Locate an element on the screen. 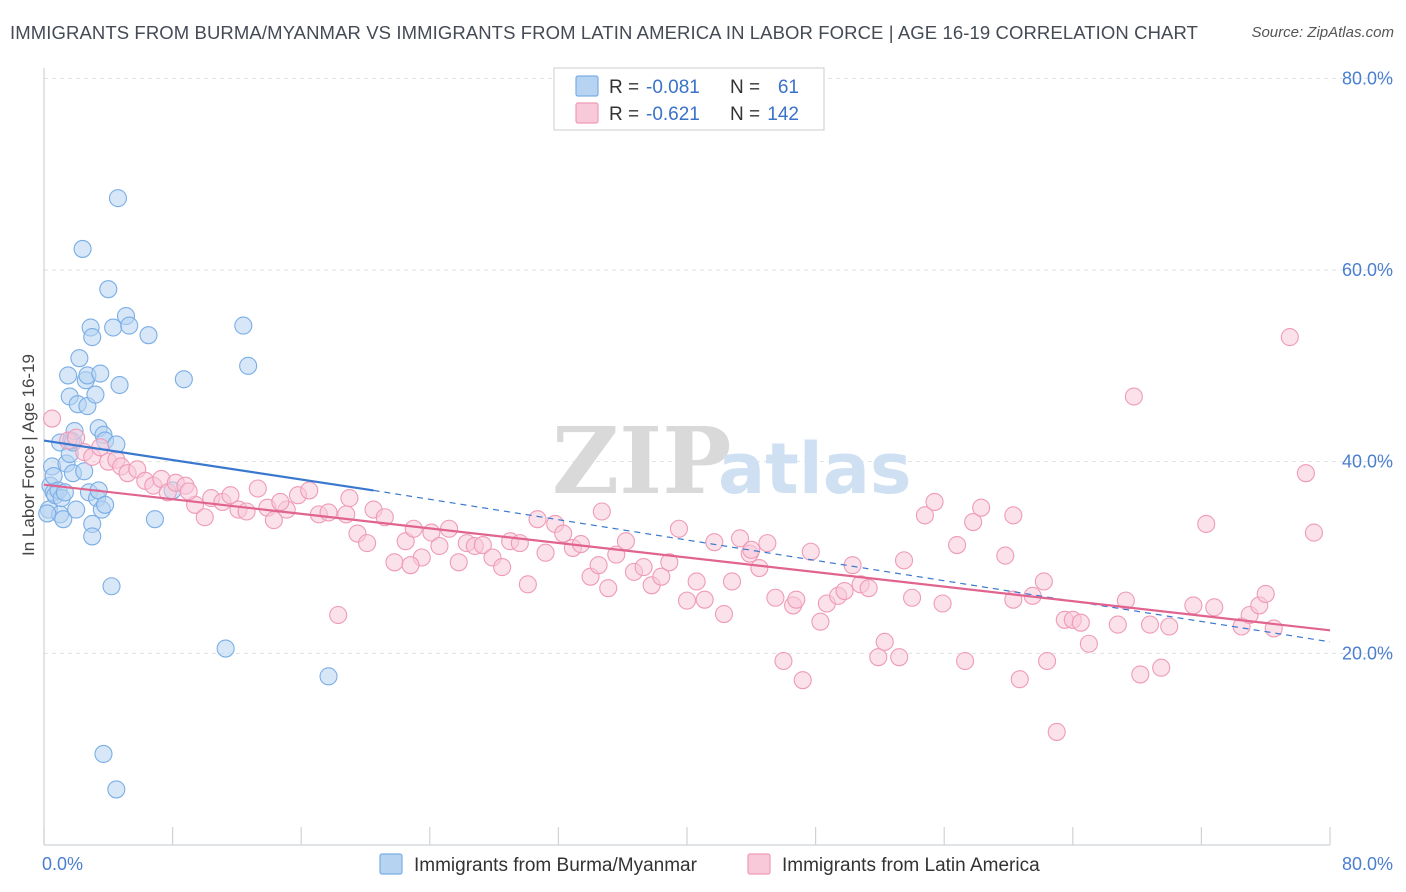 The height and width of the screenshot is (892, 1406). y-axis-label: In Labor Force | Age 16-19 is located at coordinates (28, 455).